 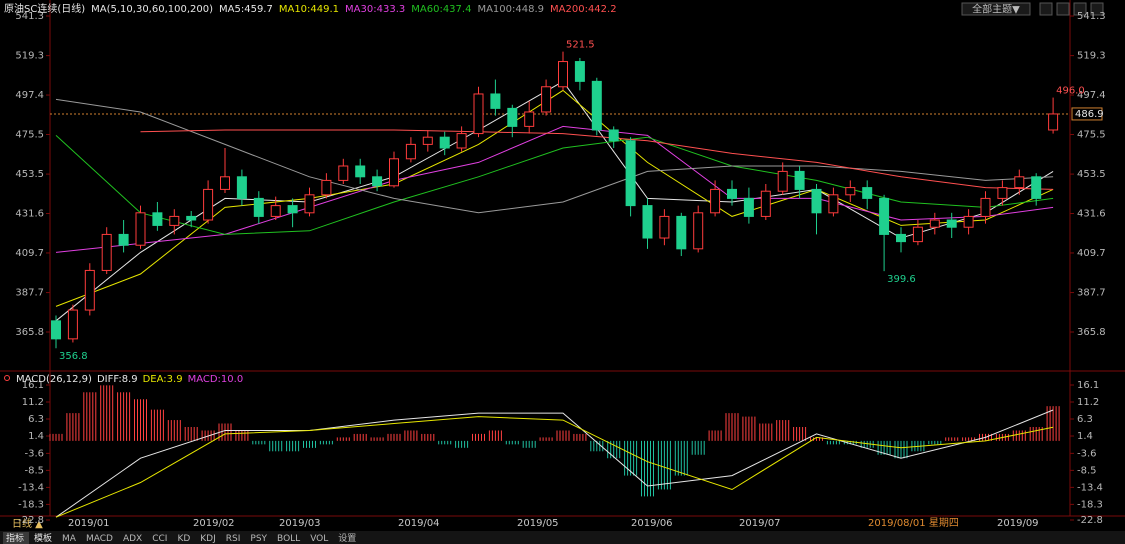 I want to click on tab-label: CCI, so click(x=159, y=539).